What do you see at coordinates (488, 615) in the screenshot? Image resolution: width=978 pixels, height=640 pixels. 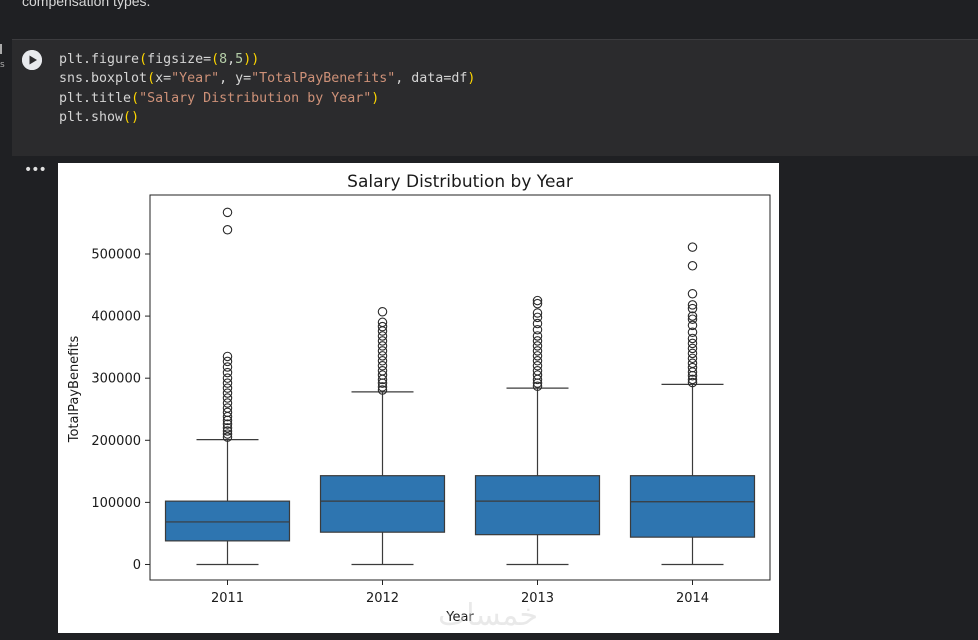 I see `watermark: خمسات` at bounding box center [488, 615].